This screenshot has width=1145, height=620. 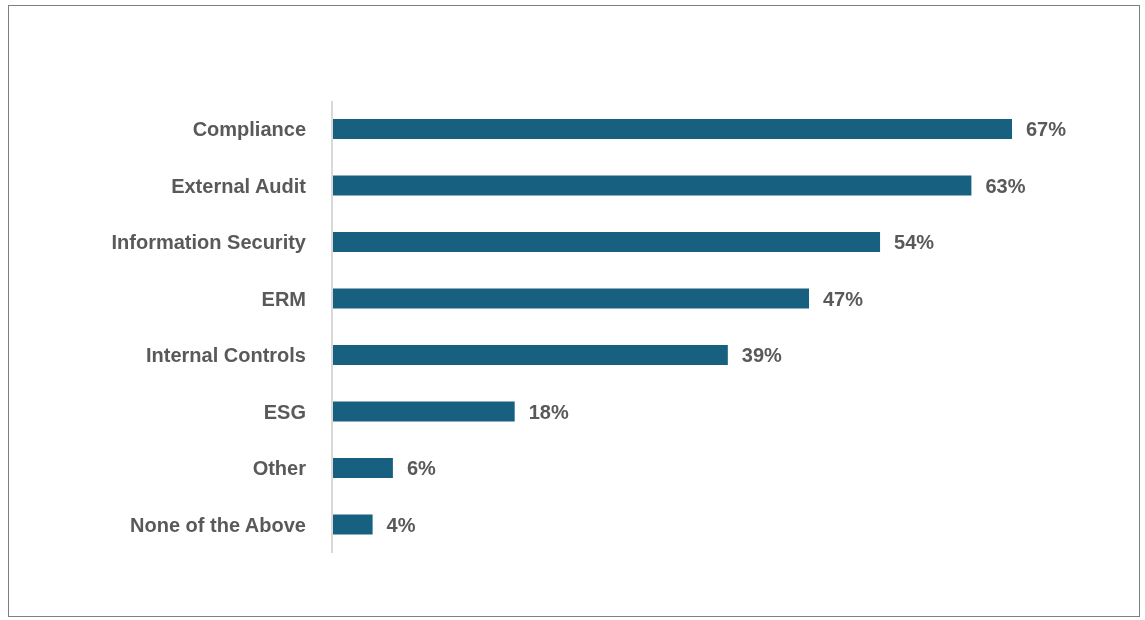 What do you see at coordinates (218, 524) in the screenshot?
I see `y-tick-label: None of the Above` at bounding box center [218, 524].